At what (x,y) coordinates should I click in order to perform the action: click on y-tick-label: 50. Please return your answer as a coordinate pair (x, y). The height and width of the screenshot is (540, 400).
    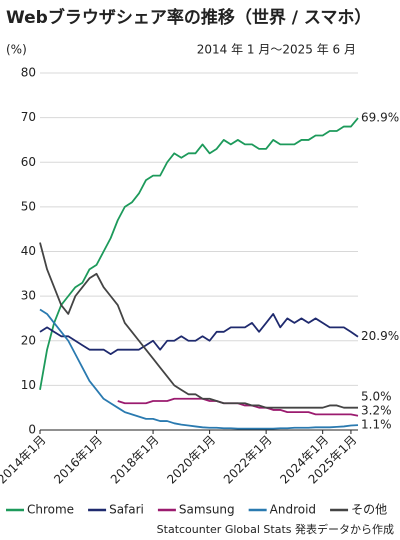
    Looking at the image, I should click on (28, 206).